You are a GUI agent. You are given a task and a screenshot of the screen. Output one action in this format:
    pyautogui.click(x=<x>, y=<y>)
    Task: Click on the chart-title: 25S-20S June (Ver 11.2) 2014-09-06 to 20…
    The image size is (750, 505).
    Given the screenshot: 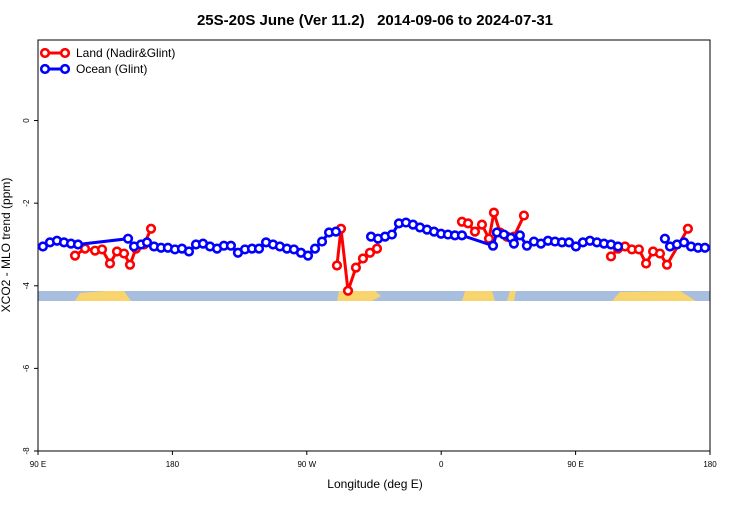 What is the action you would take?
    pyautogui.click(x=375, y=20)
    